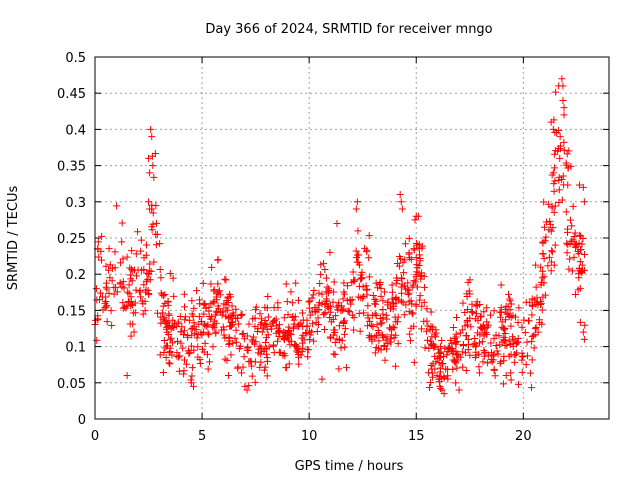 The width and height of the screenshot is (640, 480). I want to click on y-tick-label: 0.1, so click(75, 348).